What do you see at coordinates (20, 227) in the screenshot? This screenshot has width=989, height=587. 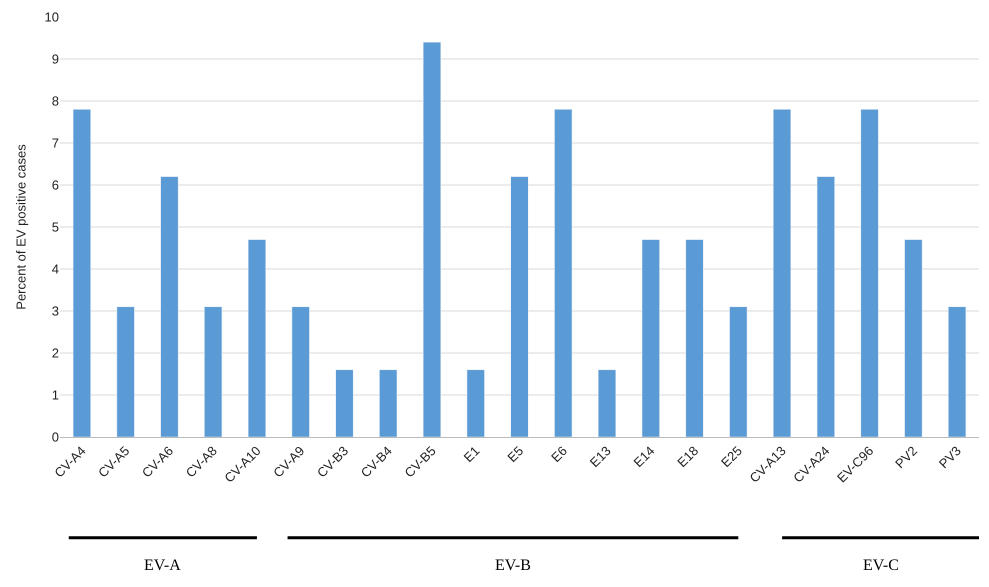 I see `y-axis-title: Percent of EV positive cases` at bounding box center [20, 227].